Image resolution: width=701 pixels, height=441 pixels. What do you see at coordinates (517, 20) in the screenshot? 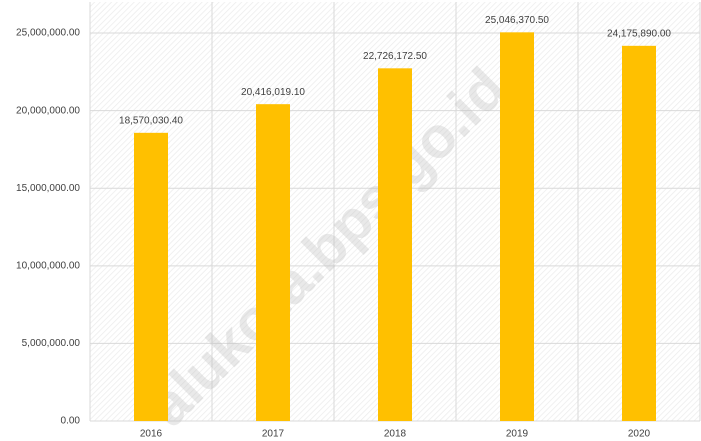
I see `data-label: 25,046,370.50` at bounding box center [517, 20].